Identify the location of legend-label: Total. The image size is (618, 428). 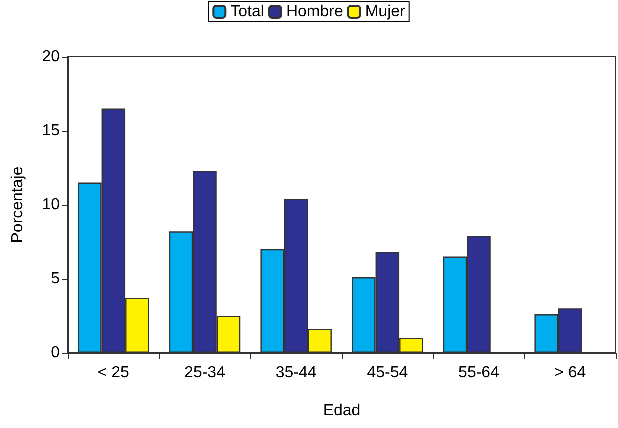
(247, 12).